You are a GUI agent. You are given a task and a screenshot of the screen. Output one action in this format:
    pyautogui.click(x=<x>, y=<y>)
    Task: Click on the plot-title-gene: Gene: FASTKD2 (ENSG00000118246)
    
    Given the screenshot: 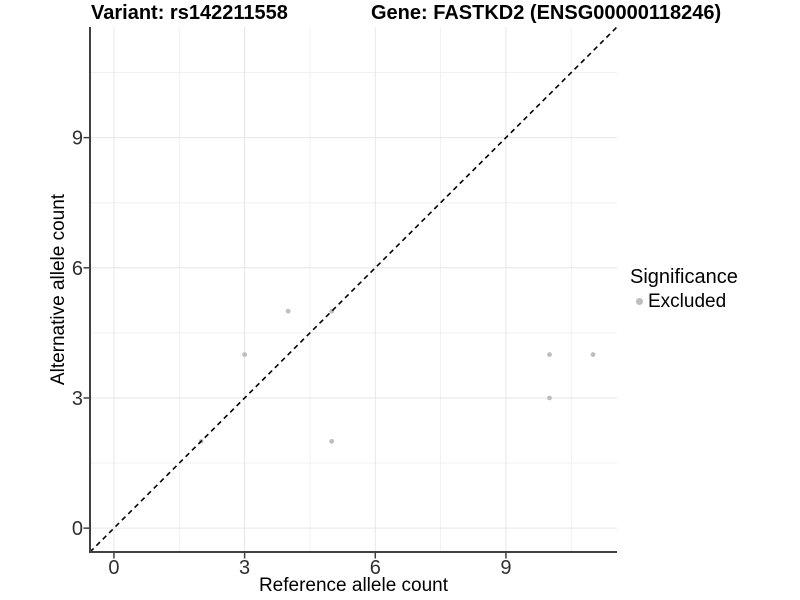 What is the action you would take?
    pyautogui.click(x=546, y=13)
    